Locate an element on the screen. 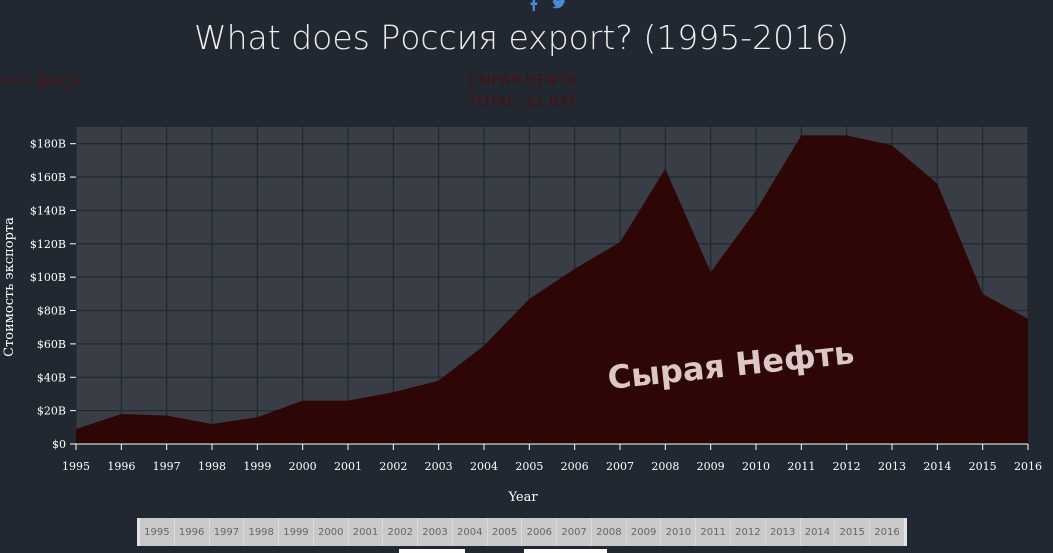  timeline-year-2001: 2001 is located at coordinates (366, 532).